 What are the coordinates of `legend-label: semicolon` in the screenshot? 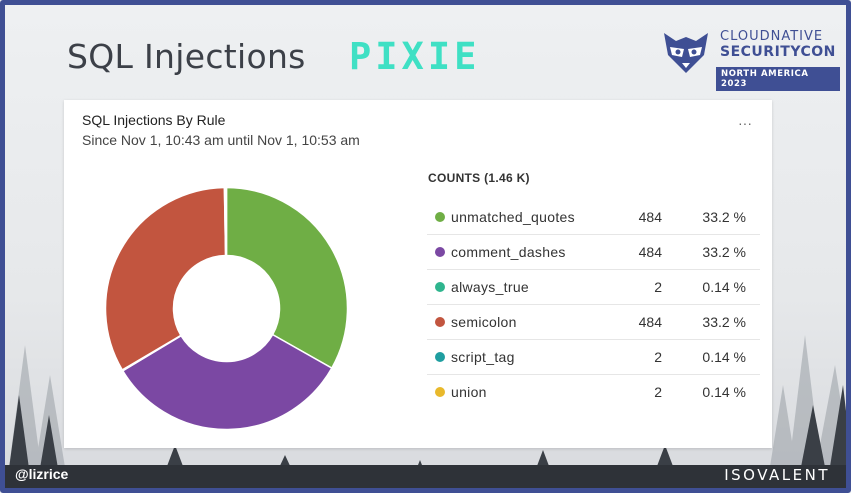 It's located at (484, 322).